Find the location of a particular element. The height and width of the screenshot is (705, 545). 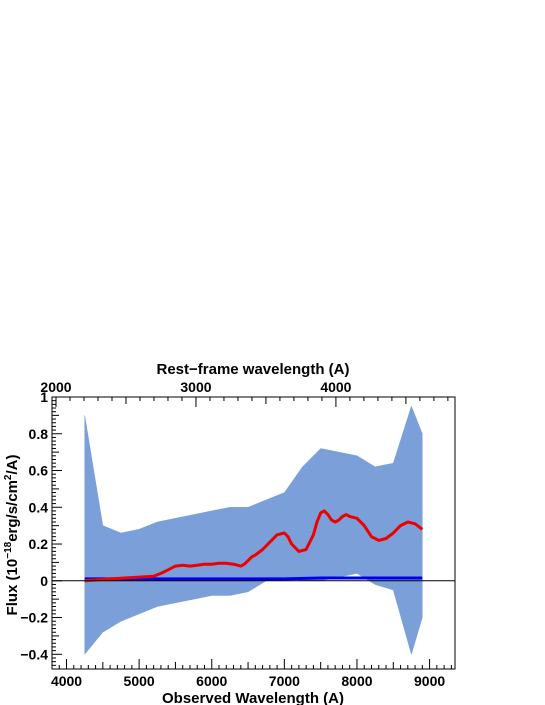

bottom-axis-ticks: 4000 5000 6000 7000 8000 9000 is located at coordinates (251, 674).